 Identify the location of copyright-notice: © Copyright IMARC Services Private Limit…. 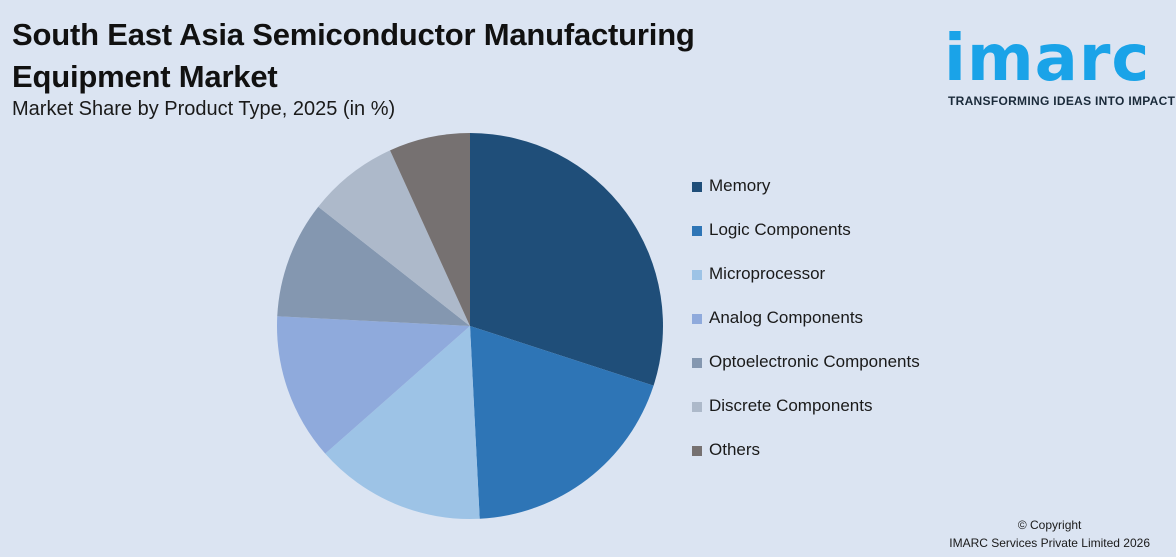
(1049, 534).